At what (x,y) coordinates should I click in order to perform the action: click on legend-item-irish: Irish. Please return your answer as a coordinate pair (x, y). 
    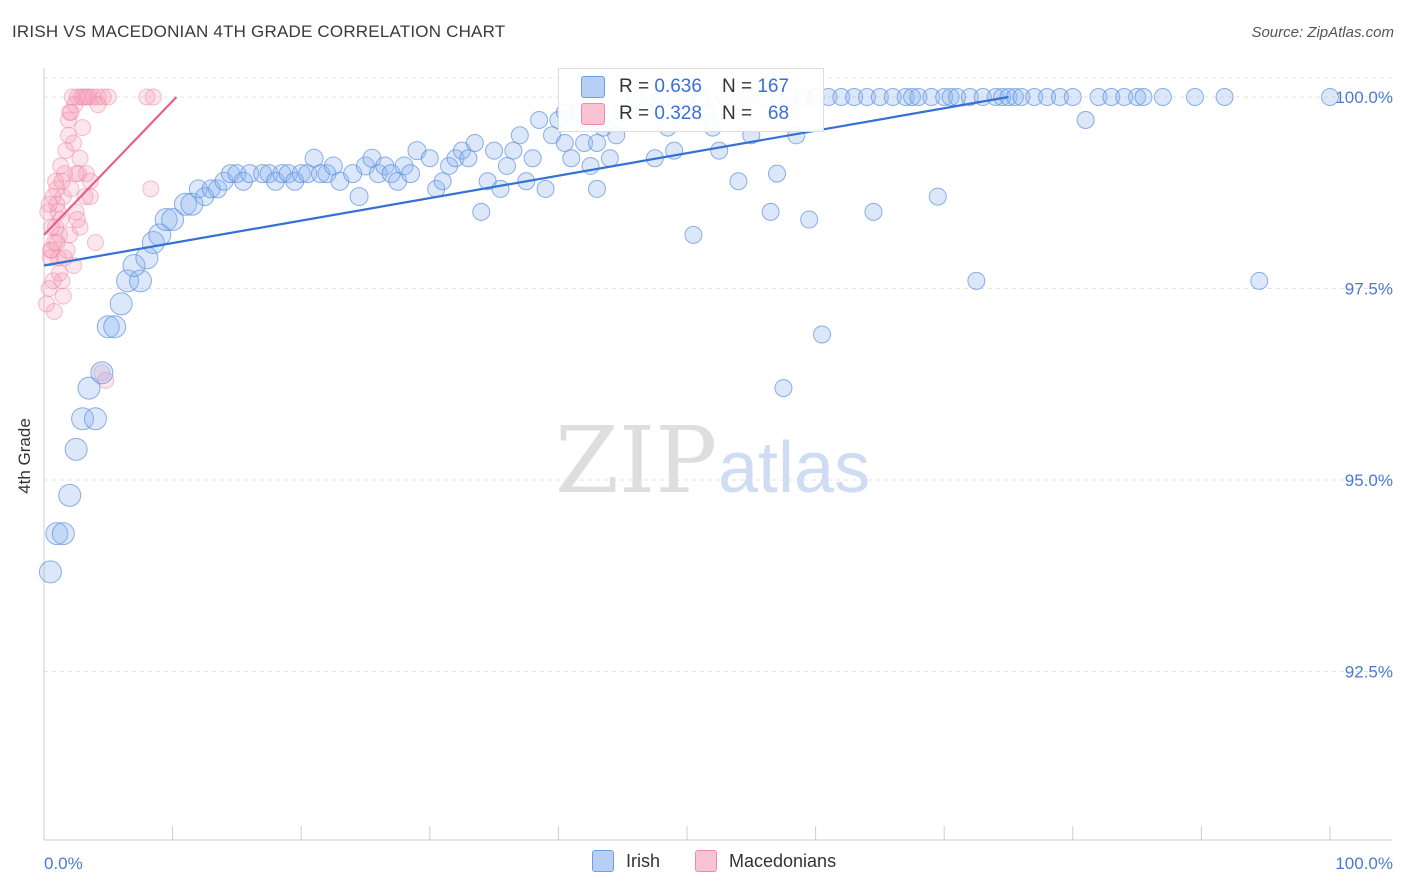
    Looking at the image, I should click on (626, 861).